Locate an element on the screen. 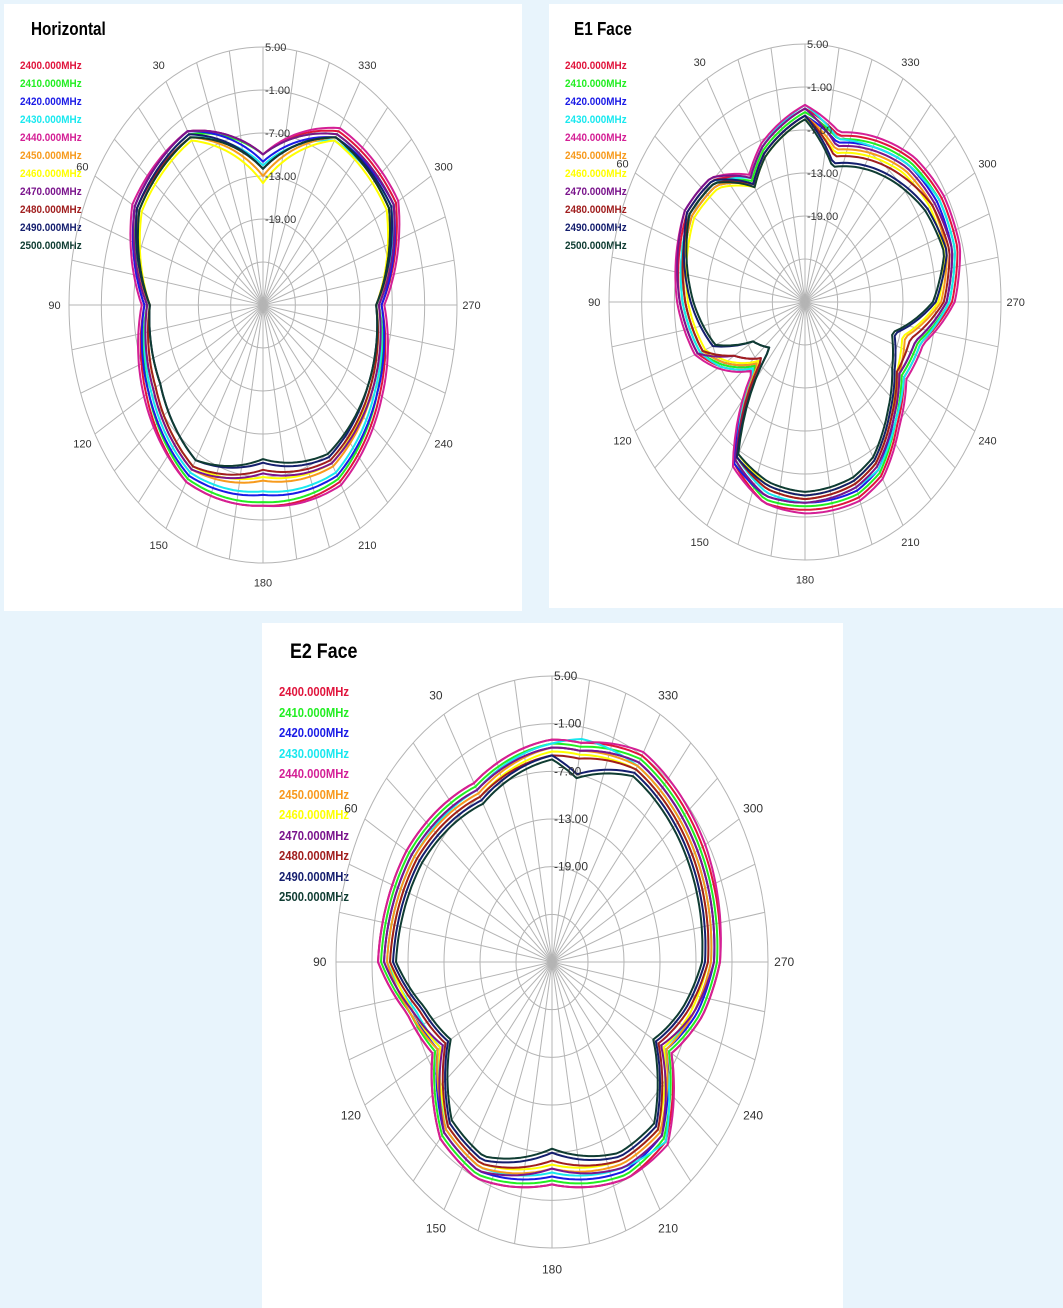 This screenshot has width=1063, height=1308. angle-tick-label: 120 is located at coordinates (622, 442).